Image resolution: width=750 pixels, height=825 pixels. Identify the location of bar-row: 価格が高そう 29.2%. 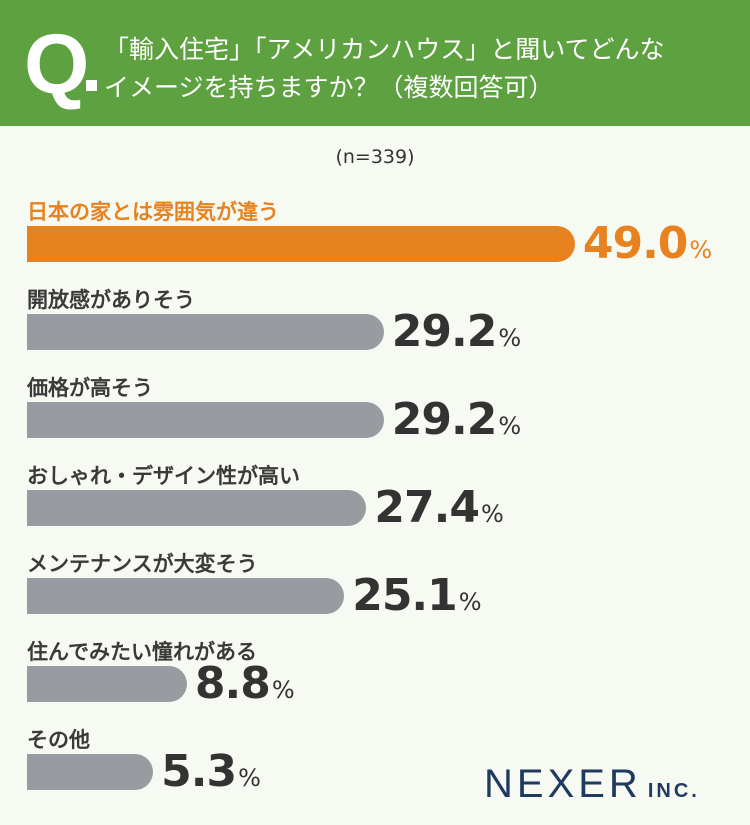
(387, 417).